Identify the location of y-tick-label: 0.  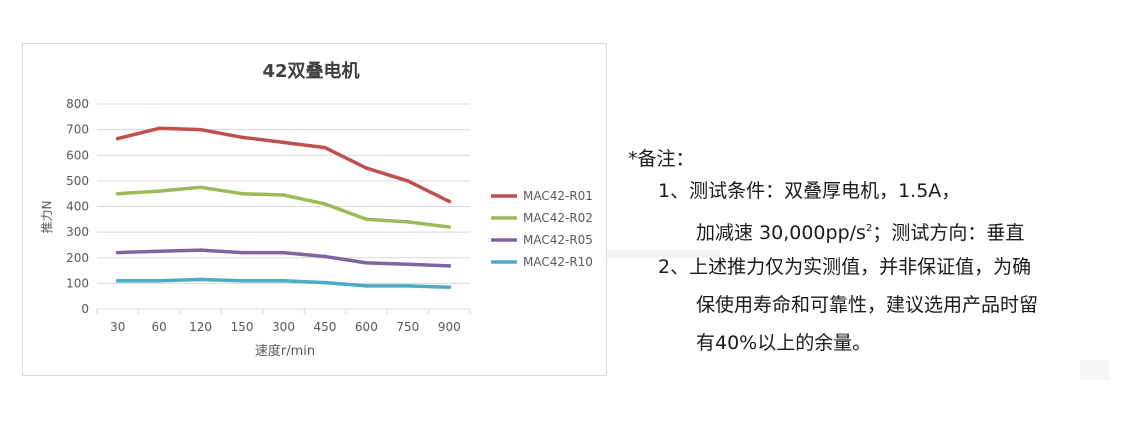
(85, 309).